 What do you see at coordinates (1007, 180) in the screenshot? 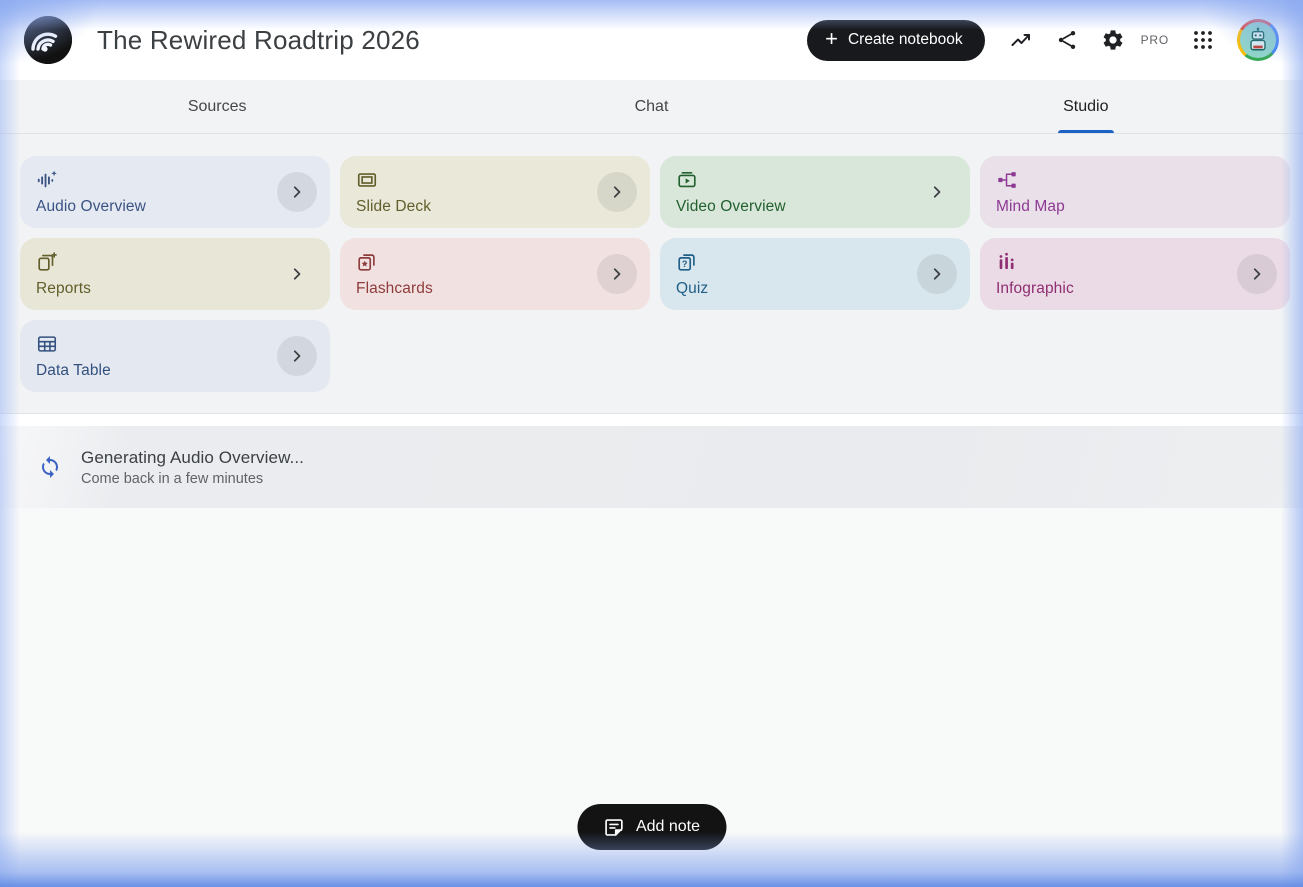
I see `node-graph-icon` at bounding box center [1007, 180].